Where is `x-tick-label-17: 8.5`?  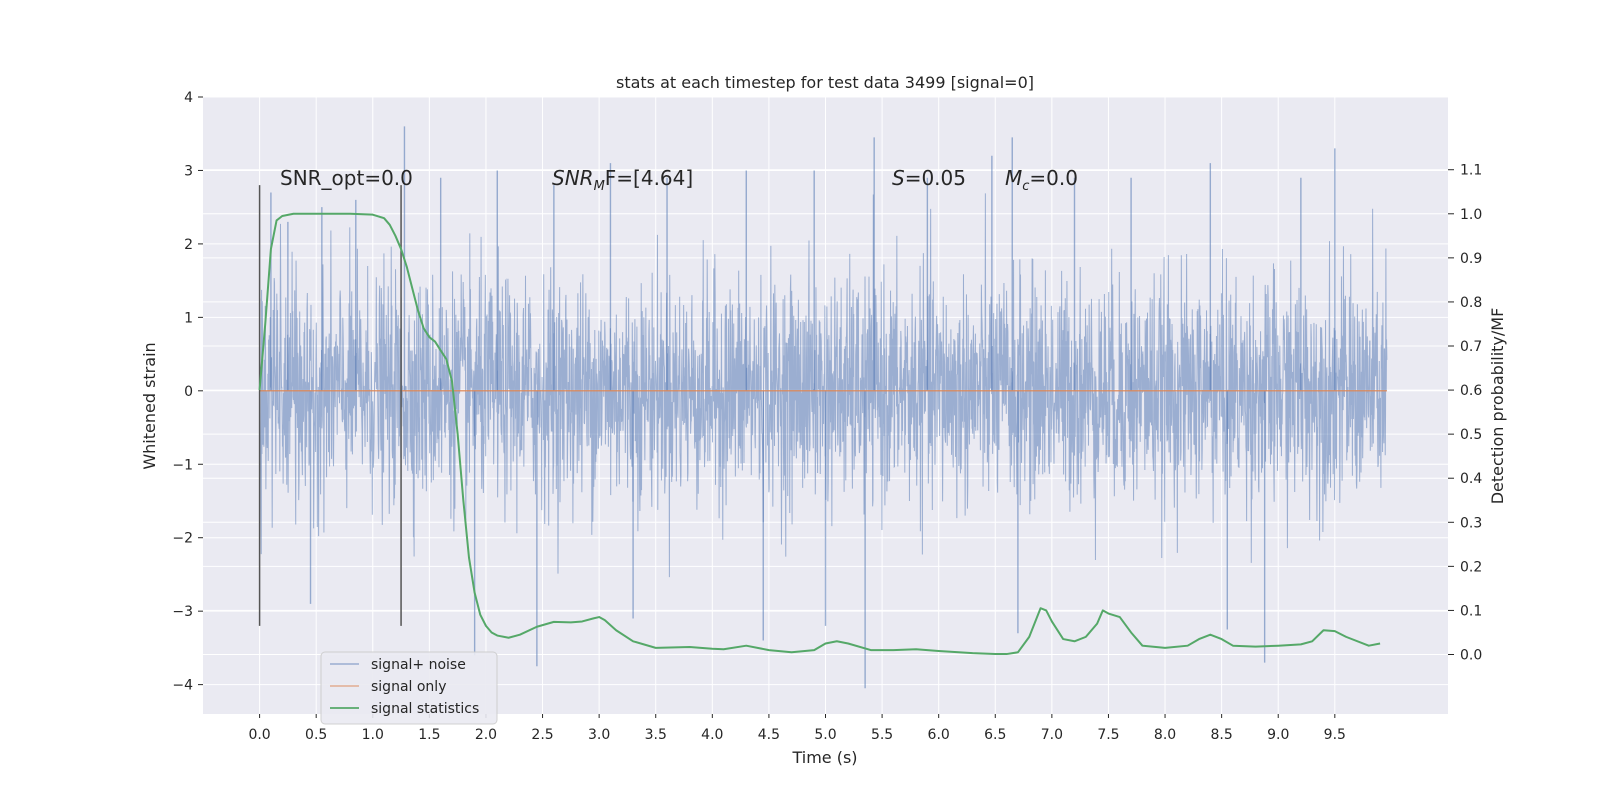 x-tick-label-17: 8.5 is located at coordinates (1222, 735).